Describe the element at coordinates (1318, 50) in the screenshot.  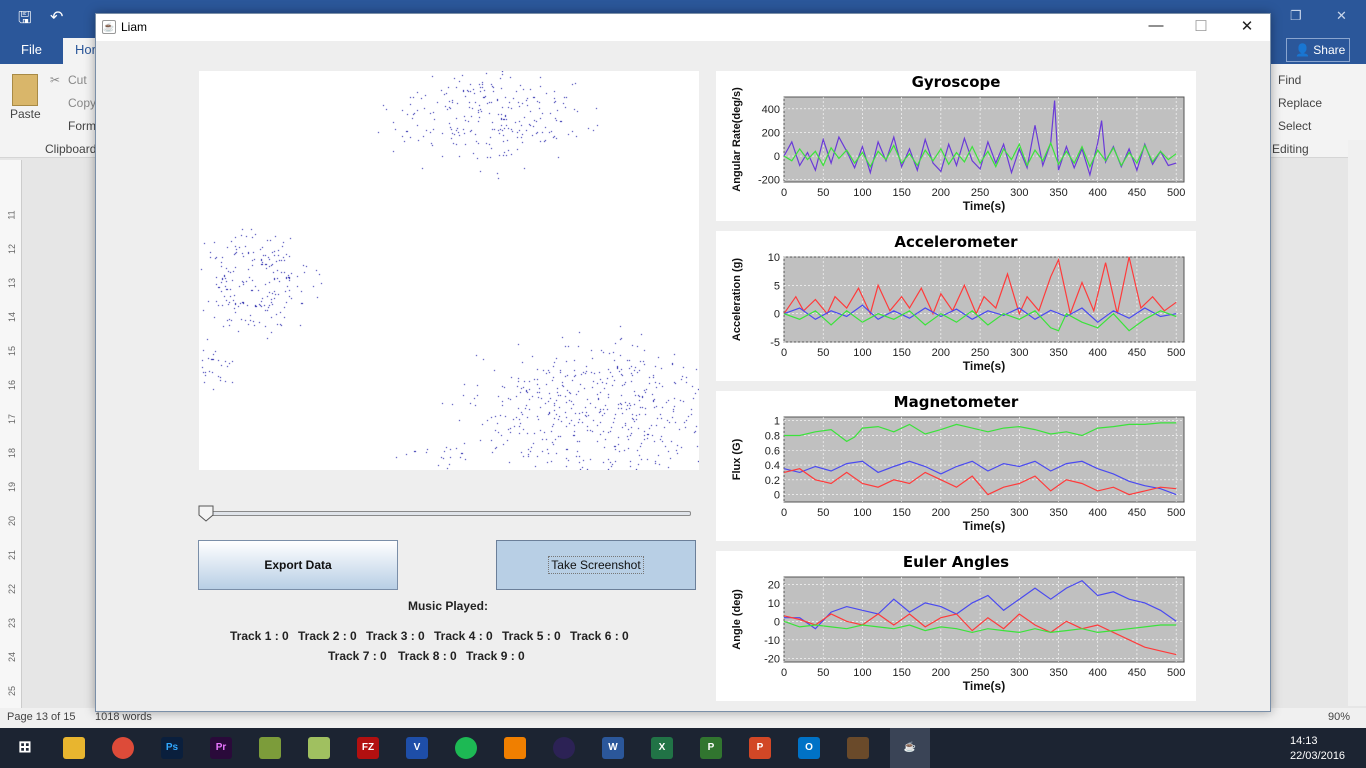
I see `share-button: 👤 Share` at that location.